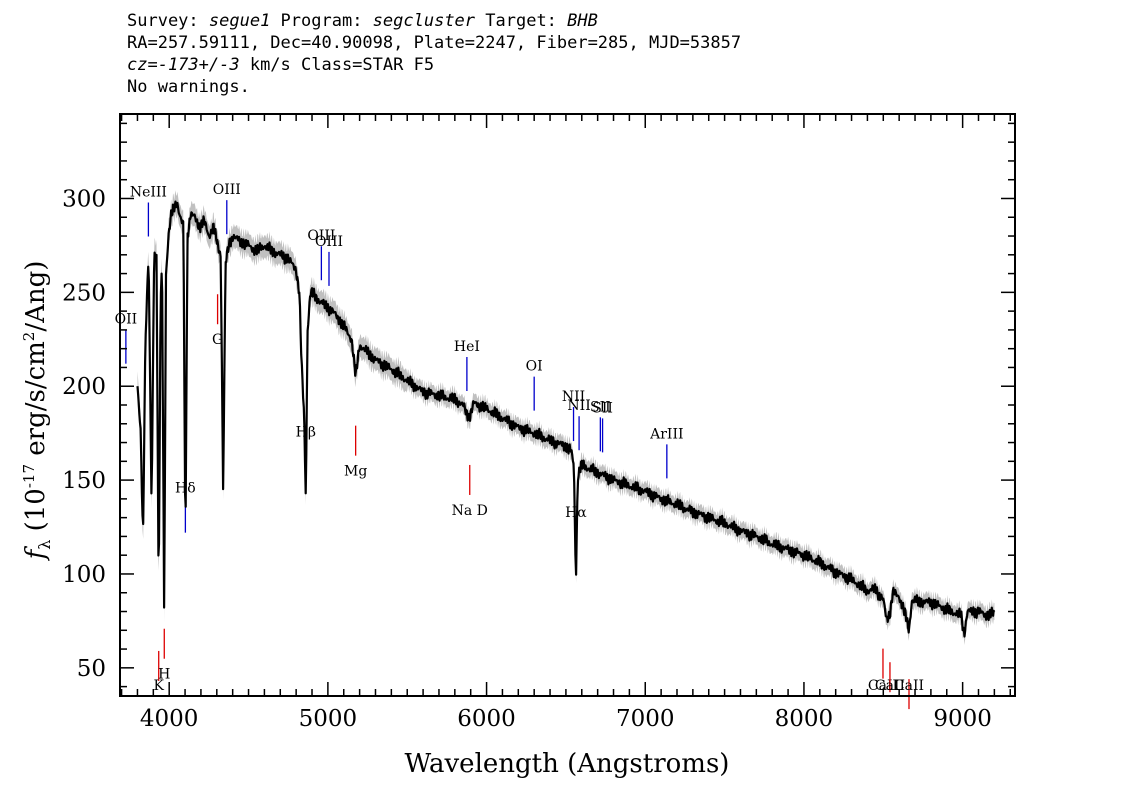  I want to click on survey-value: segue1, so click(239, 21).